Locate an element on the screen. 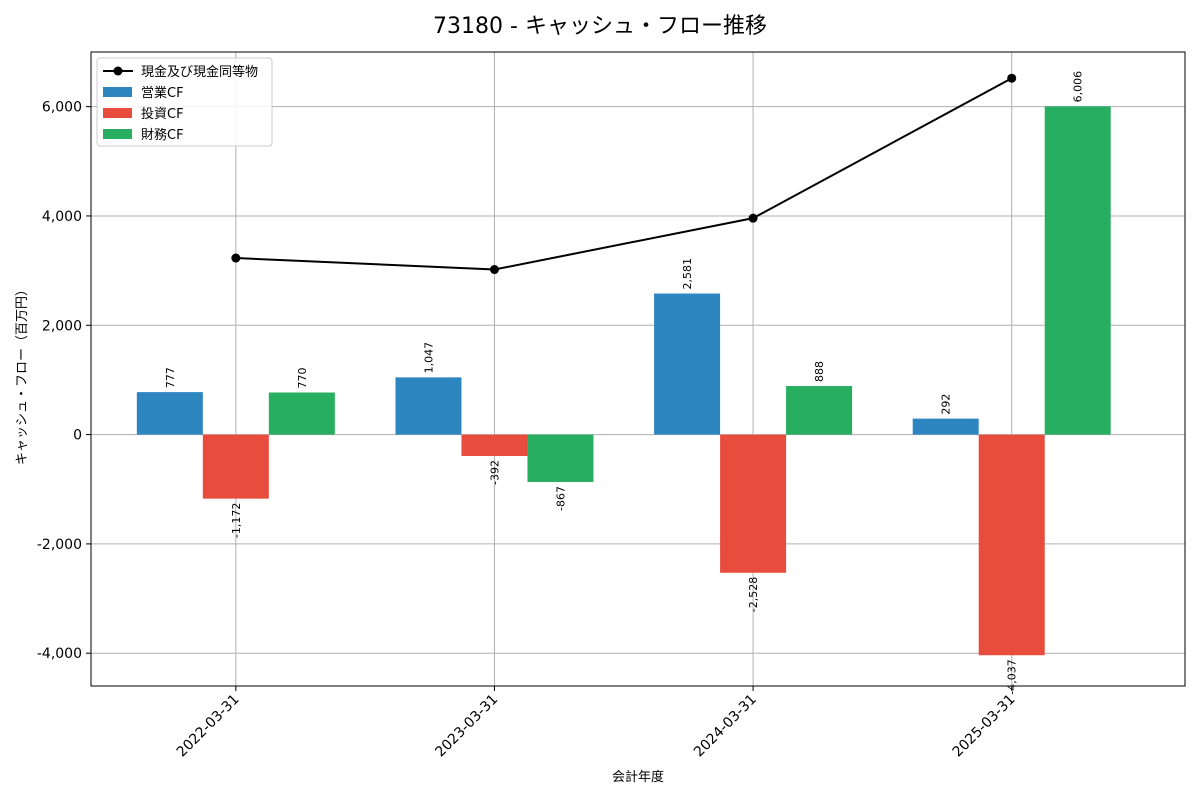 The image size is (1200, 804). bar-value-label: -1,172 is located at coordinates (236, 520).